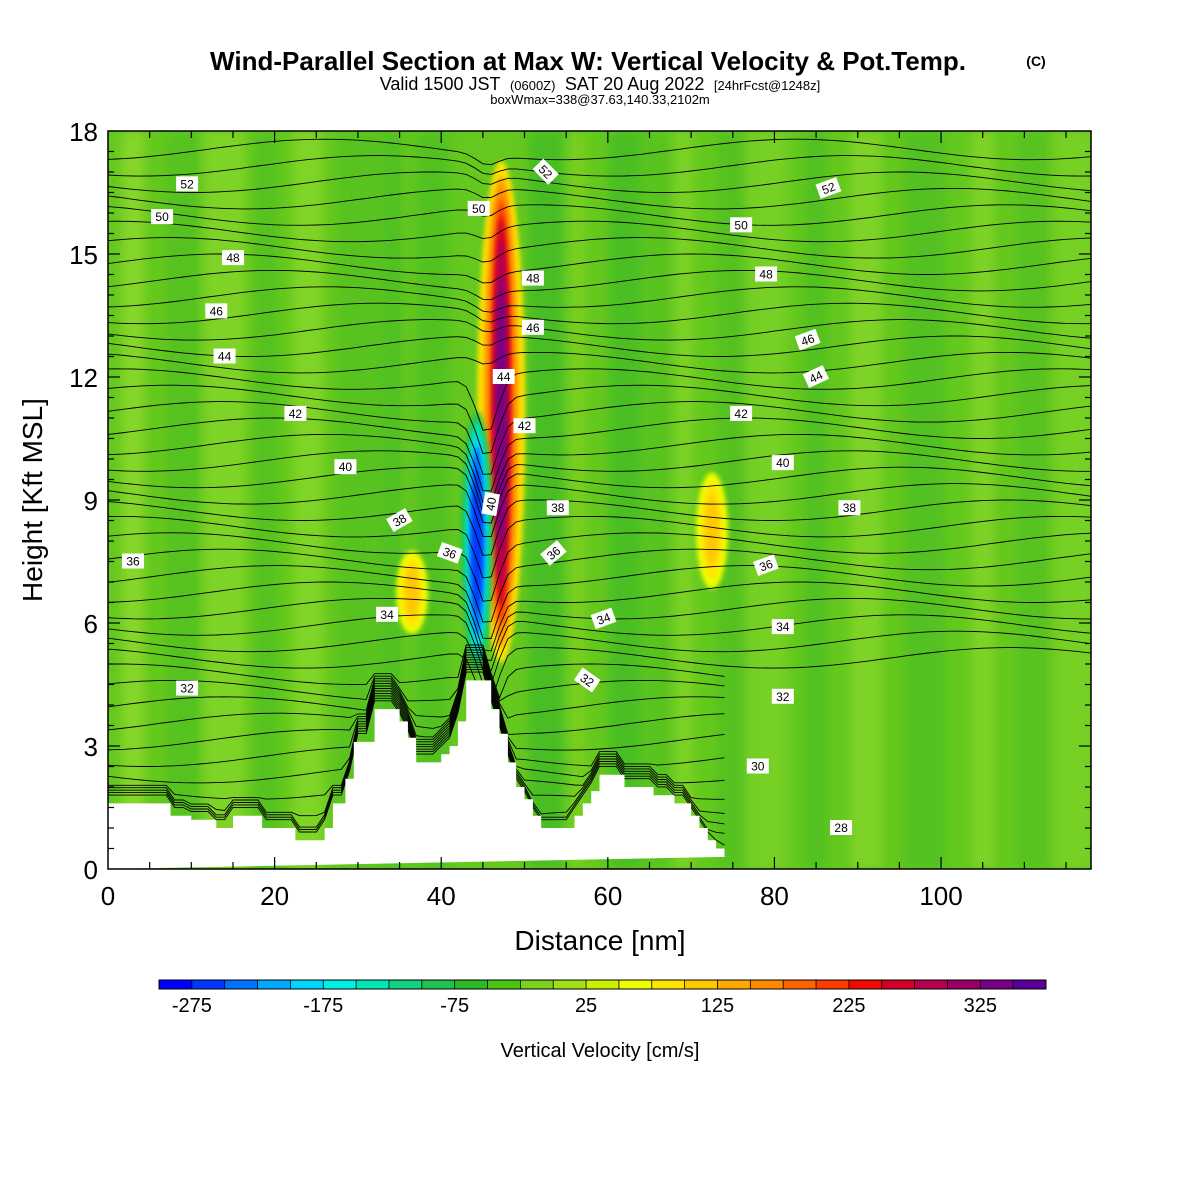 This screenshot has height=1200, width=1200. What do you see at coordinates (187, 184) in the screenshot?
I see `svg-text: 52` at bounding box center [187, 184].